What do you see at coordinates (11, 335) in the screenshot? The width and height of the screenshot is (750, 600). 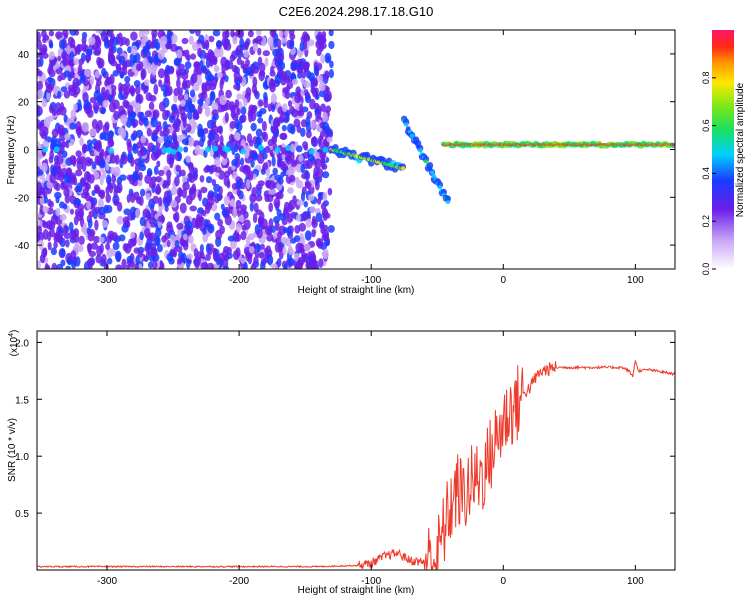 I see `snr-y-multiplier-exp: 4` at bounding box center [11, 335].